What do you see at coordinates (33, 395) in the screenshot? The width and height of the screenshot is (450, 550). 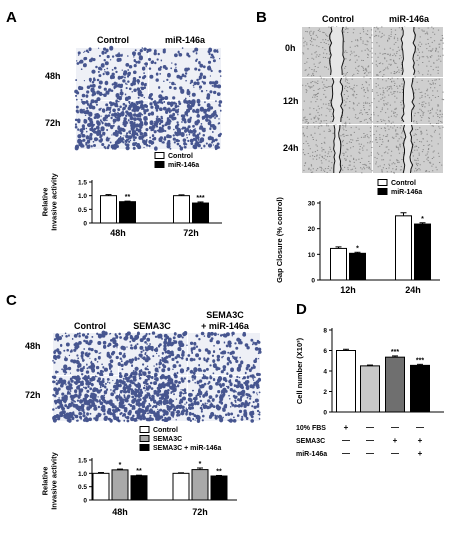 I see `panel-c-row-72h: 72h` at bounding box center [33, 395].